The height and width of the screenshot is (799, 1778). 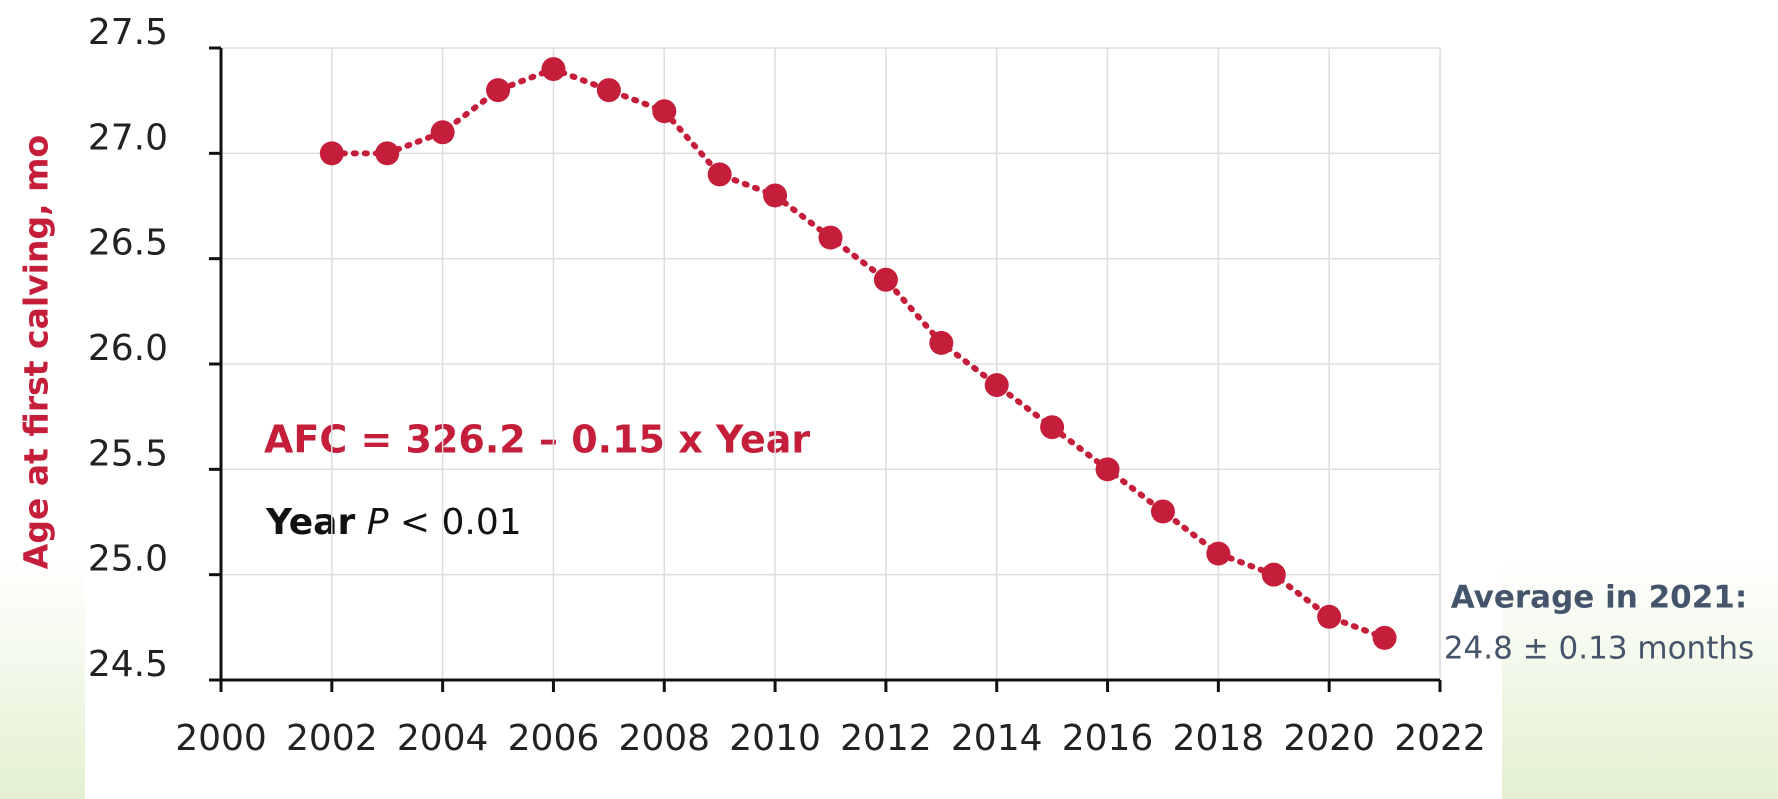 What do you see at coordinates (36, 352) in the screenshot?
I see `y-axis-label: Age at first calving, mo` at bounding box center [36, 352].